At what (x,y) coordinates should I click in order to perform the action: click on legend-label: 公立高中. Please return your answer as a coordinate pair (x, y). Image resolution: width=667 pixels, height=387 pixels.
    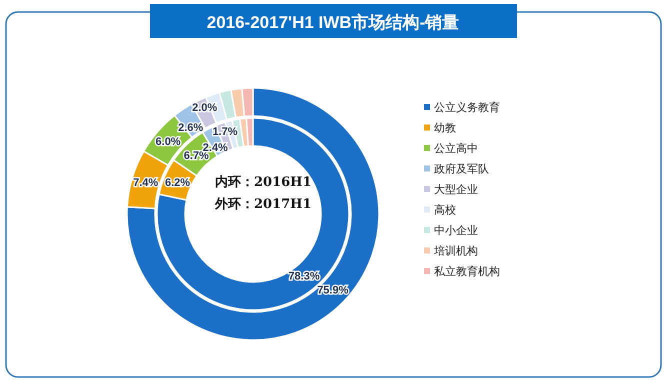
    Looking at the image, I should click on (456, 148).